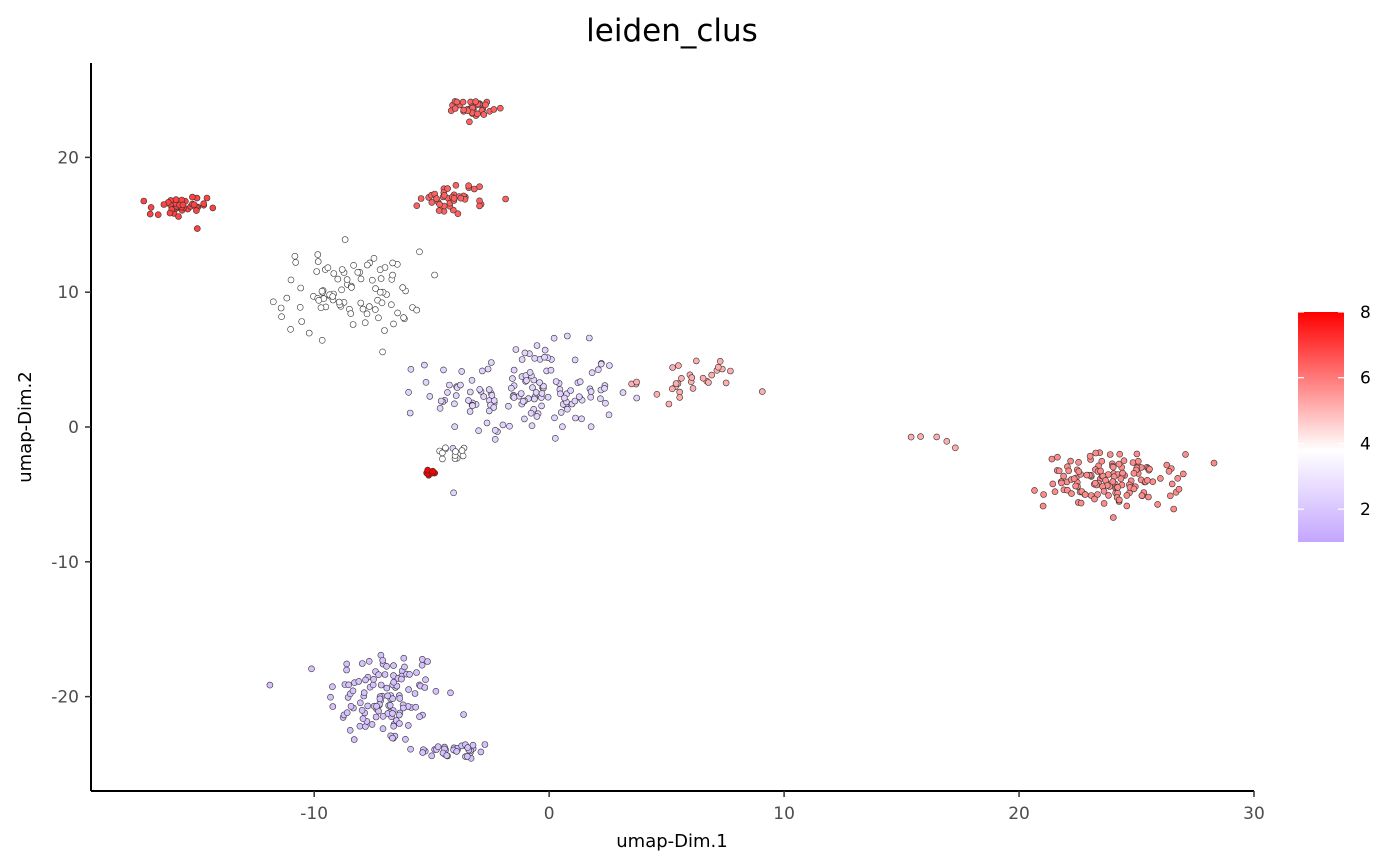 The height and width of the screenshot is (866, 1400). Describe the element at coordinates (314, 814) in the screenshot. I see `x-tick-label: -10` at that location.